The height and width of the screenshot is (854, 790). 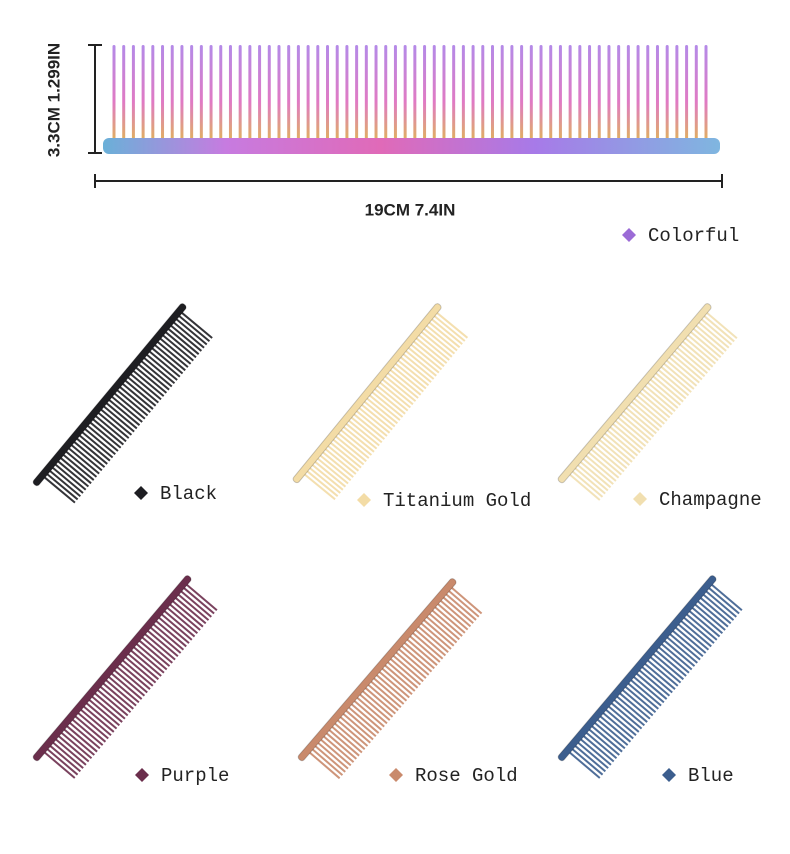 I want to click on width-label: 19CM 7.4IN, so click(x=410, y=209).